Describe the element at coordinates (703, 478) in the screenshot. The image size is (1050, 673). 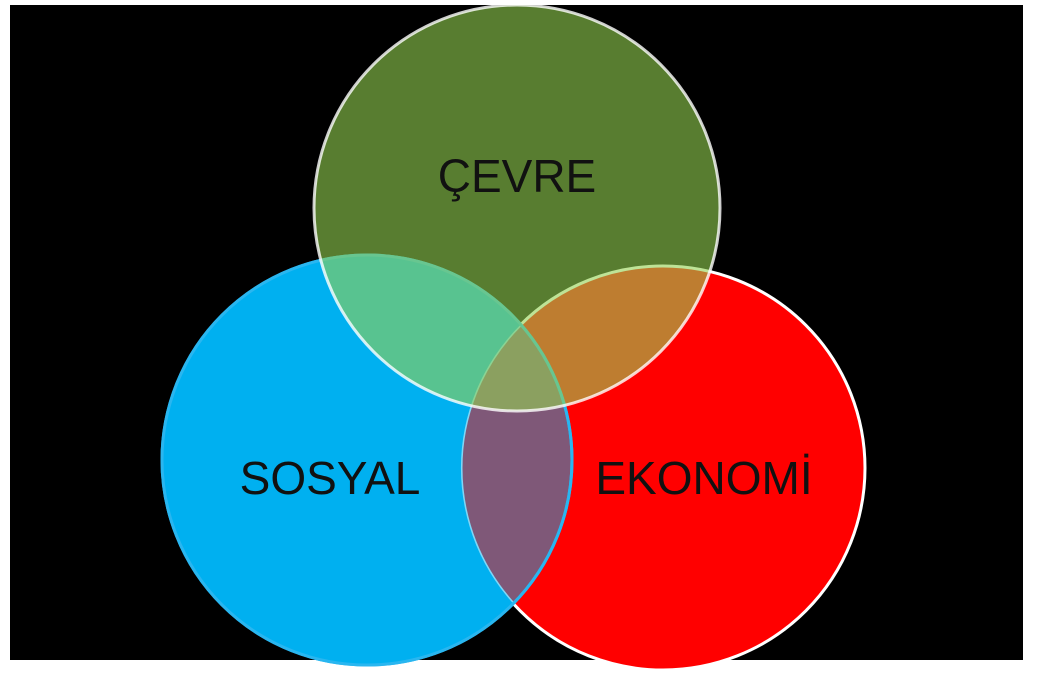
I see `economy-label: EKONOMİ` at that location.